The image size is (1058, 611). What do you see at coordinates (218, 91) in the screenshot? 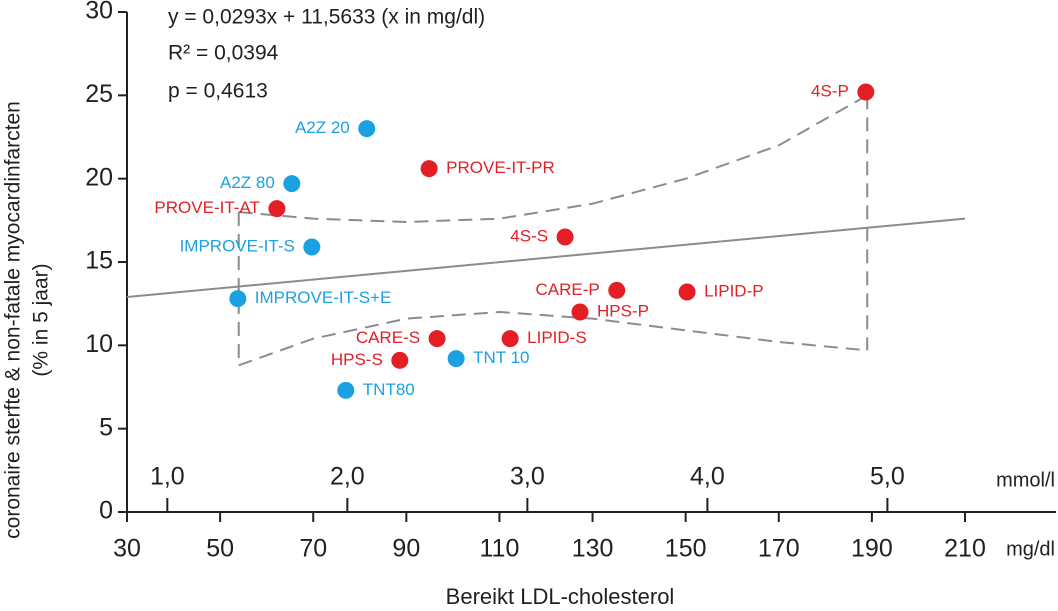
I see `p-value: p = 0,4613` at bounding box center [218, 91].